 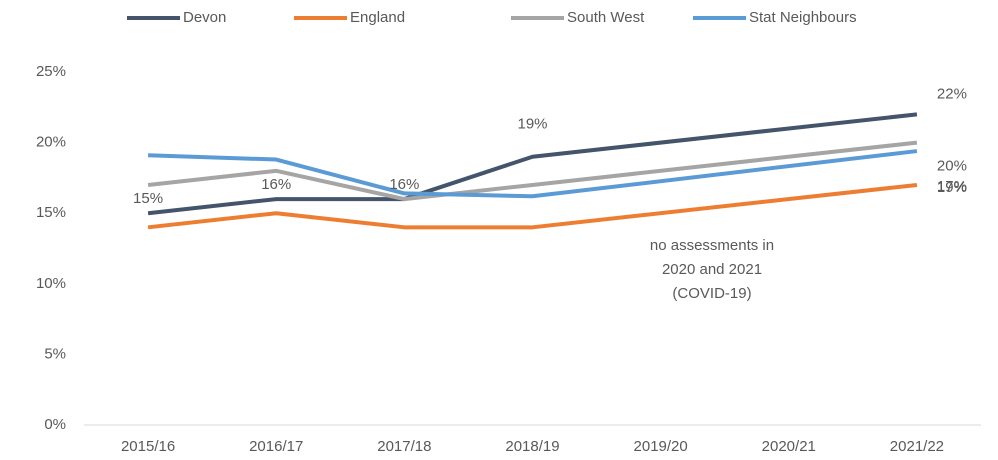 I want to click on annotation: no assessments in, so click(x=712, y=245).